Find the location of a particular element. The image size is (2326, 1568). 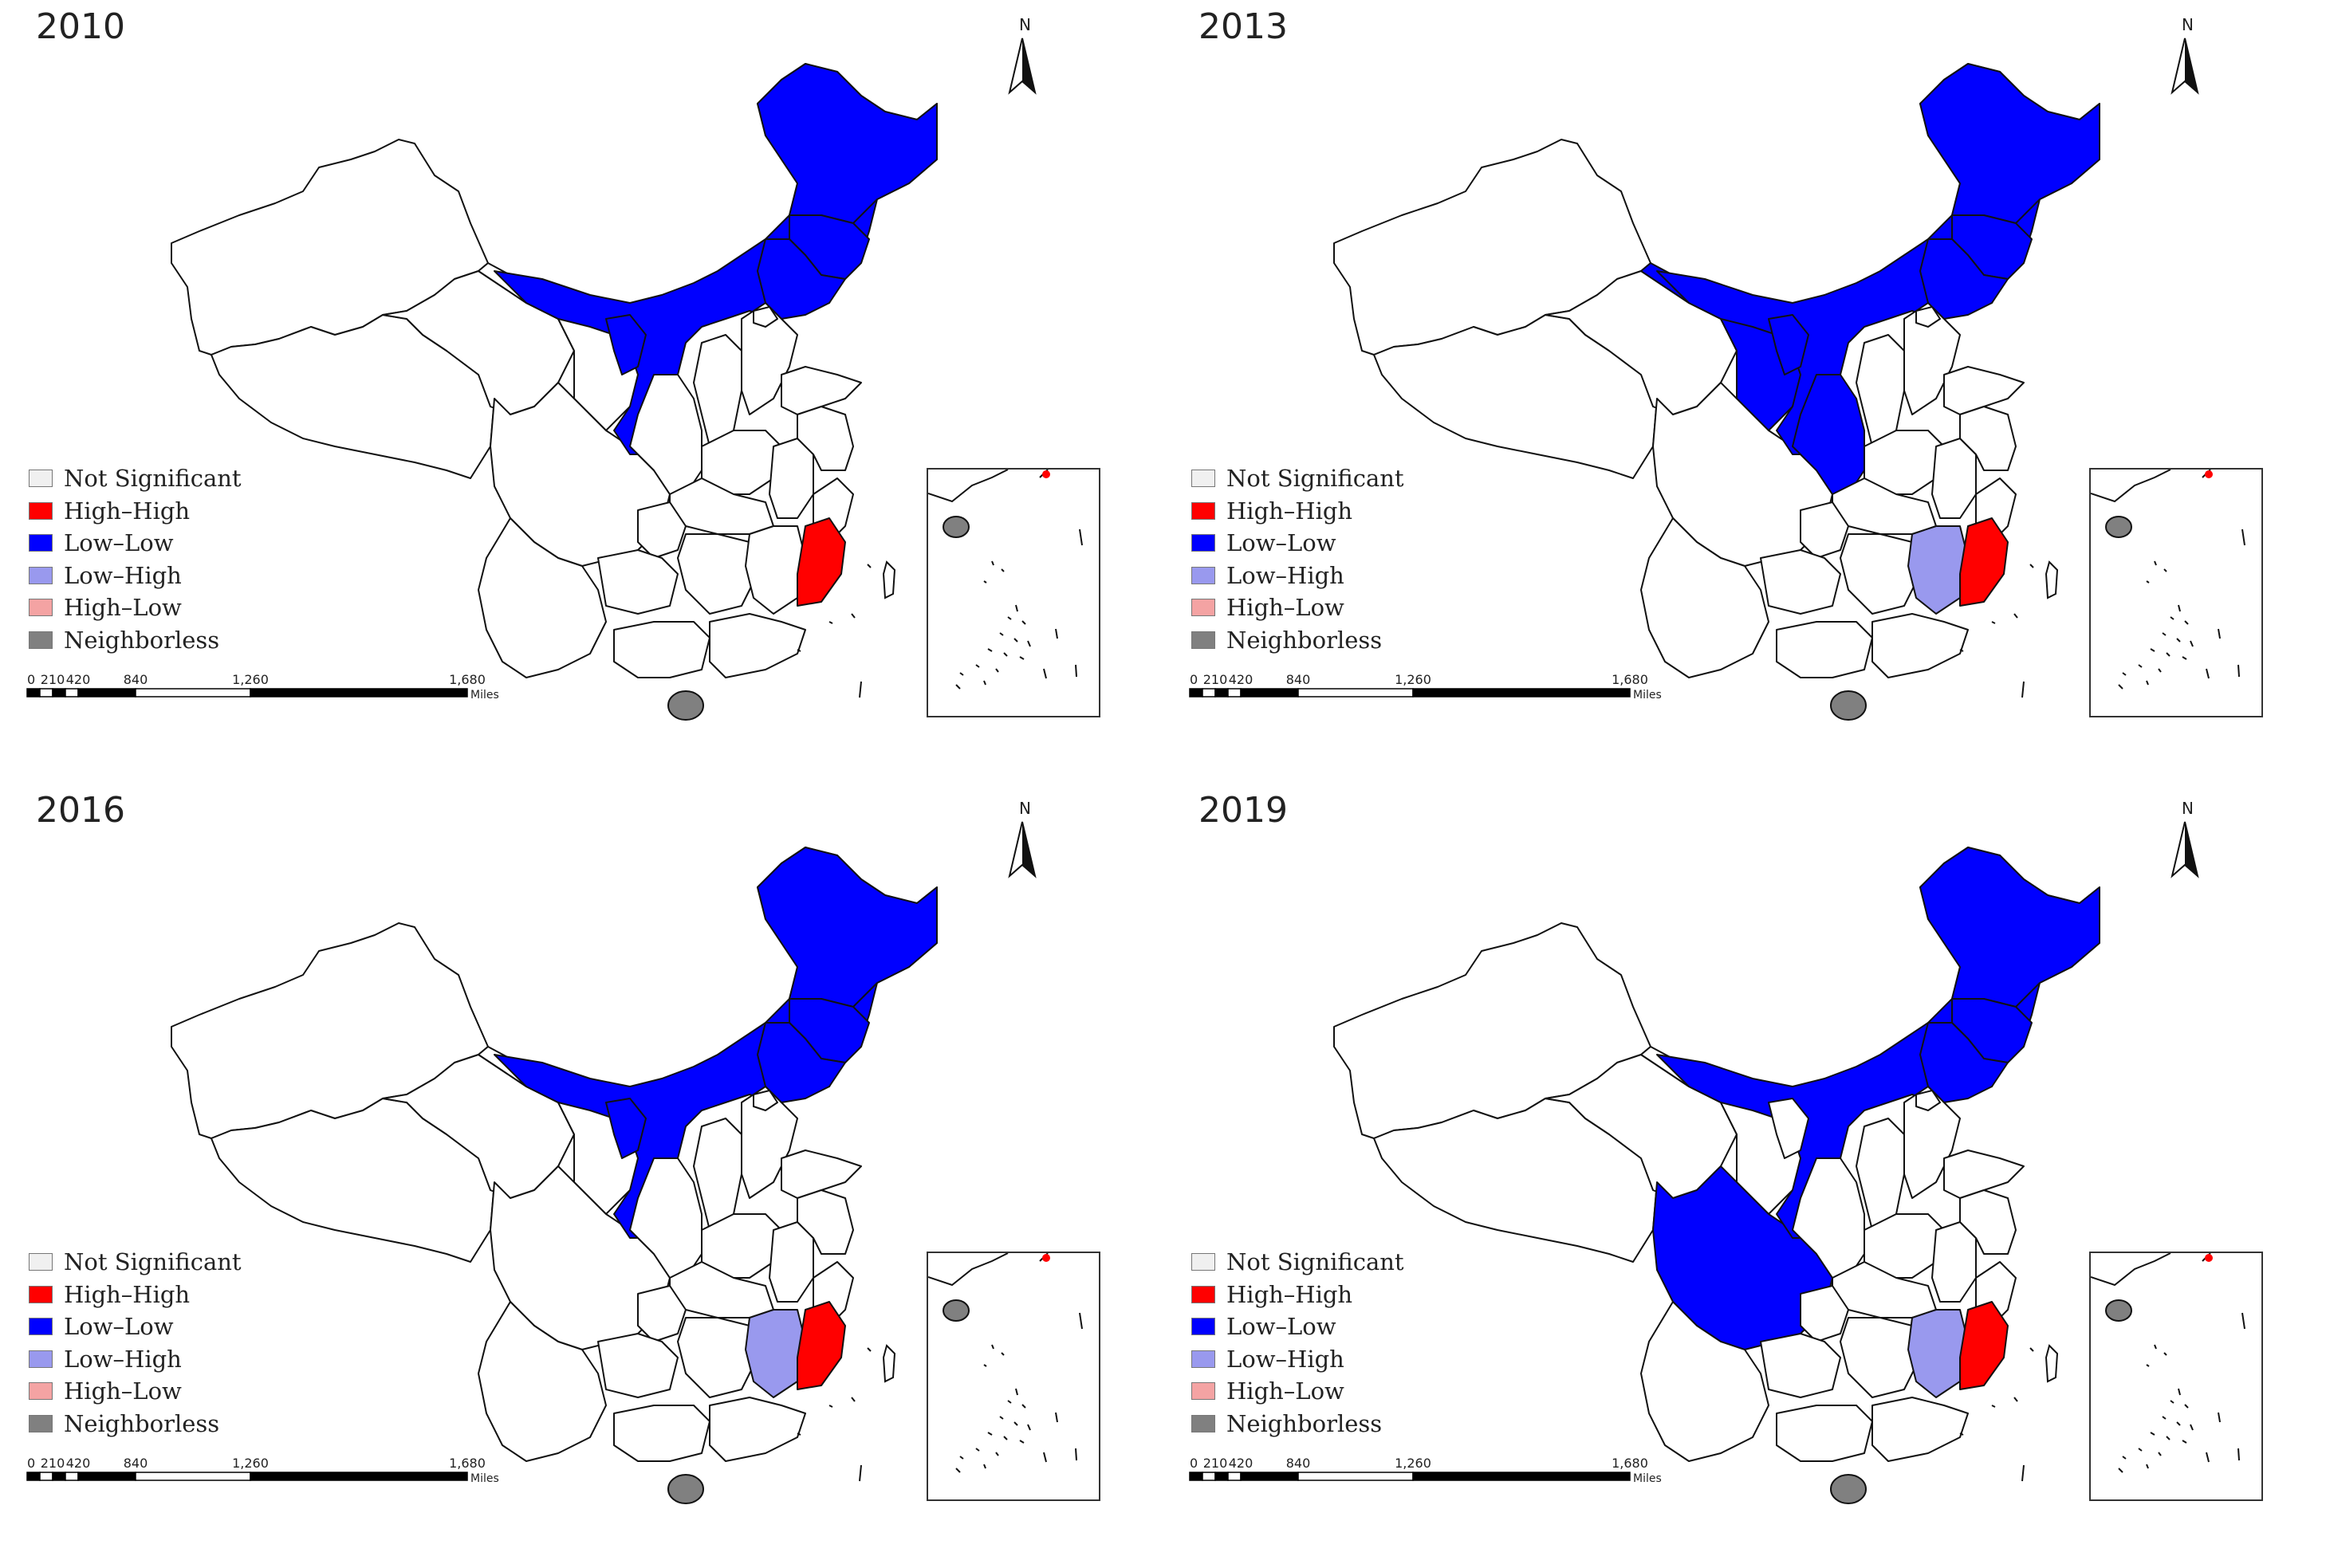

province-chongqing is located at coordinates (1825, 530).